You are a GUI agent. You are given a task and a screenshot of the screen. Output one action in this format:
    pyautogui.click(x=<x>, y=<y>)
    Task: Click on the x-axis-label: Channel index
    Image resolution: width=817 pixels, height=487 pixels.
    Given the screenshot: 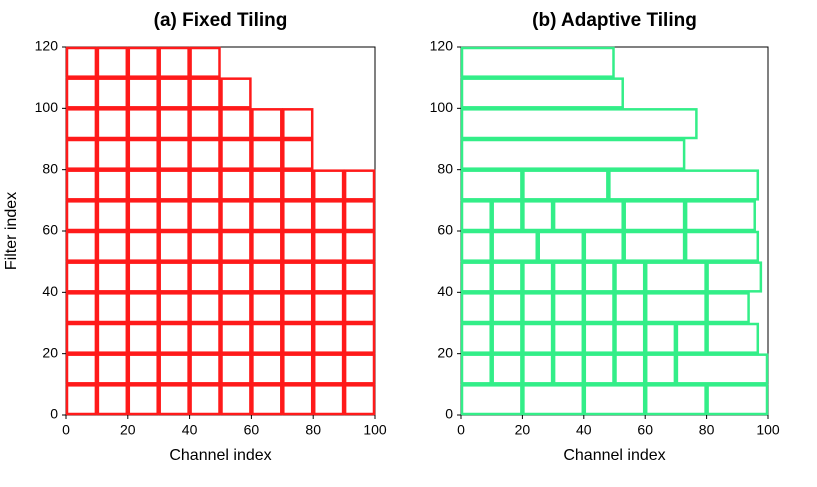 What is the action you would take?
    pyautogui.click(x=614, y=455)
    